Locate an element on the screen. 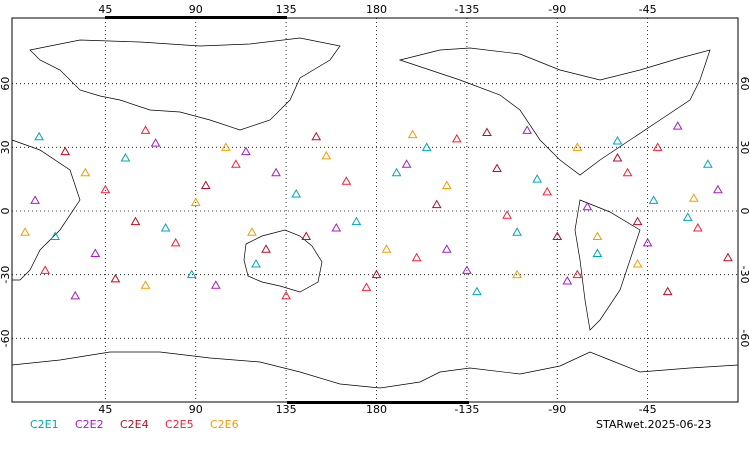 The height and width of the screenshot is (450, 750). legend-entry: C2E5 is located at coordinates (179, 424).